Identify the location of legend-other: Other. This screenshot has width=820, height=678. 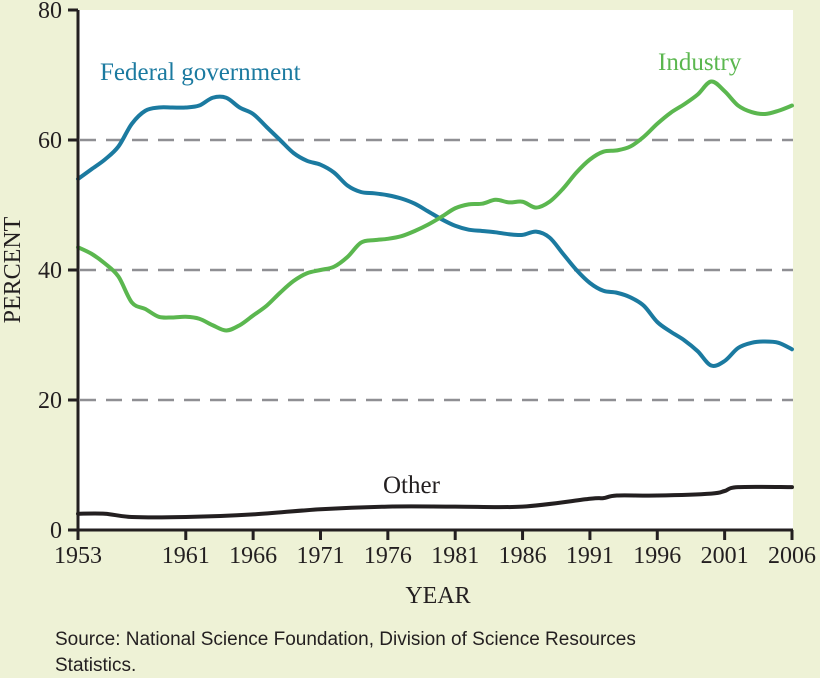
(412, 485).